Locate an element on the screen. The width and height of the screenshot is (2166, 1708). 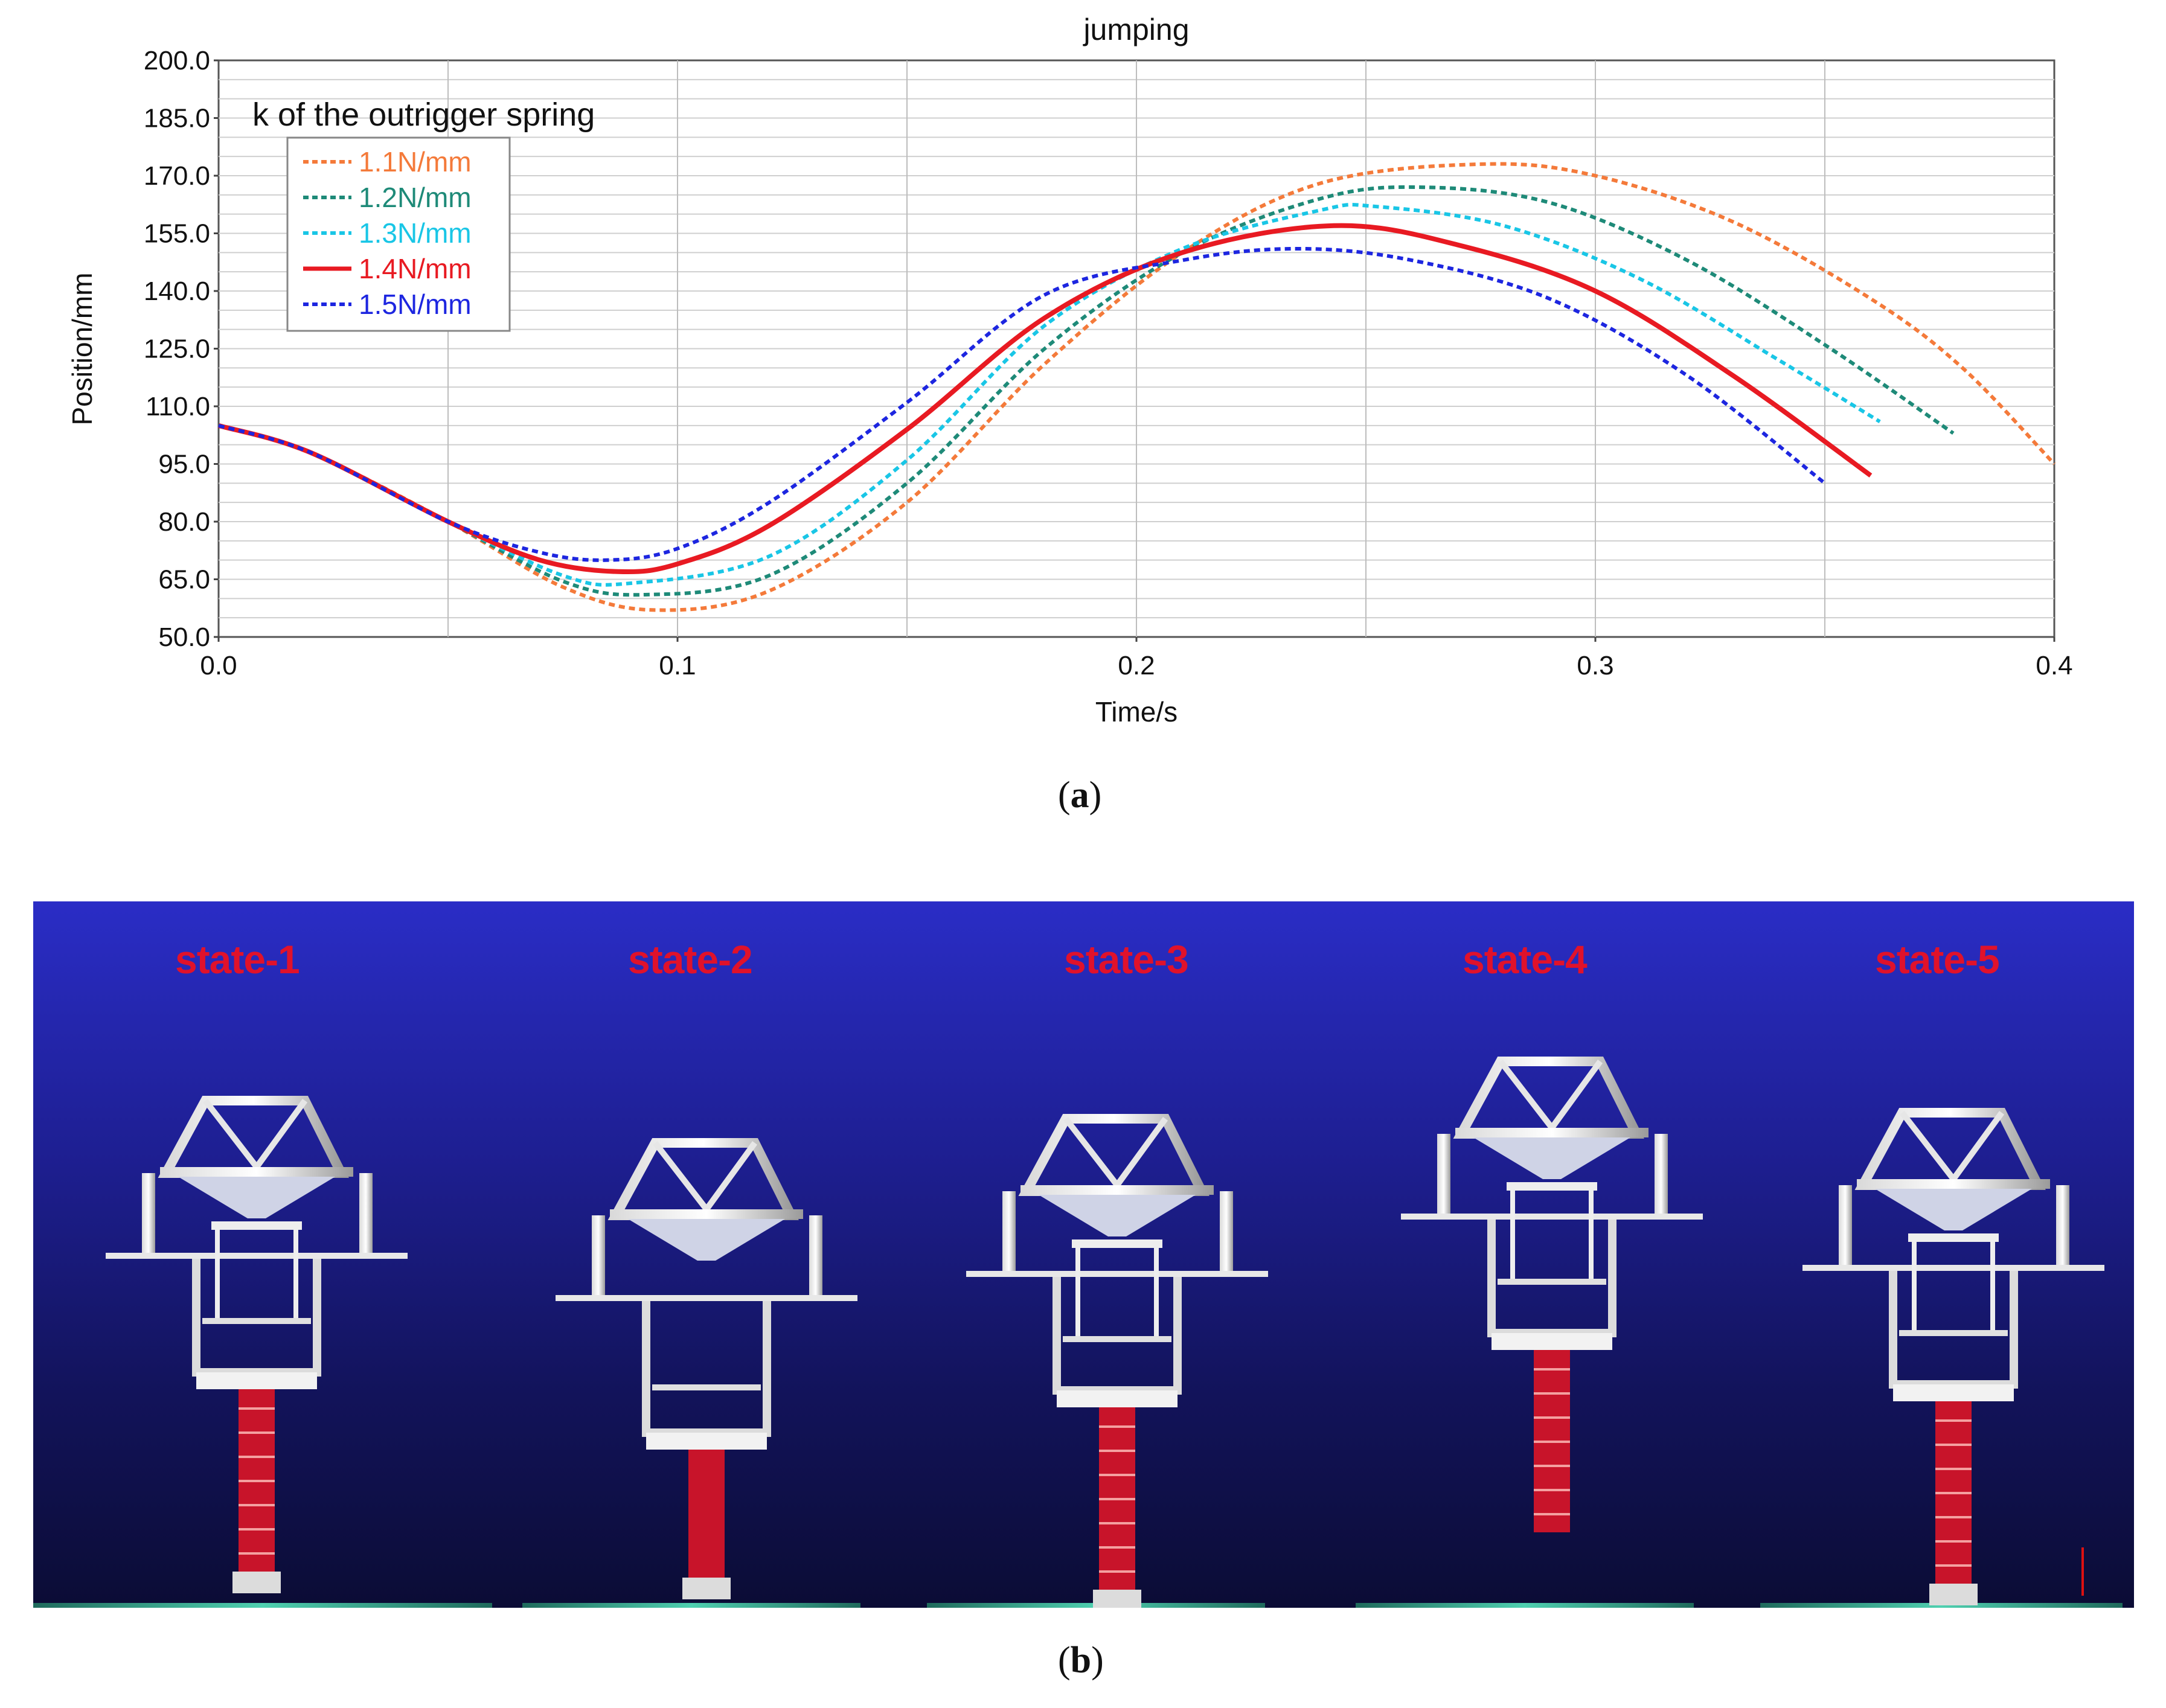
state-label-1: state-1 is located at coordinates (237, 959).